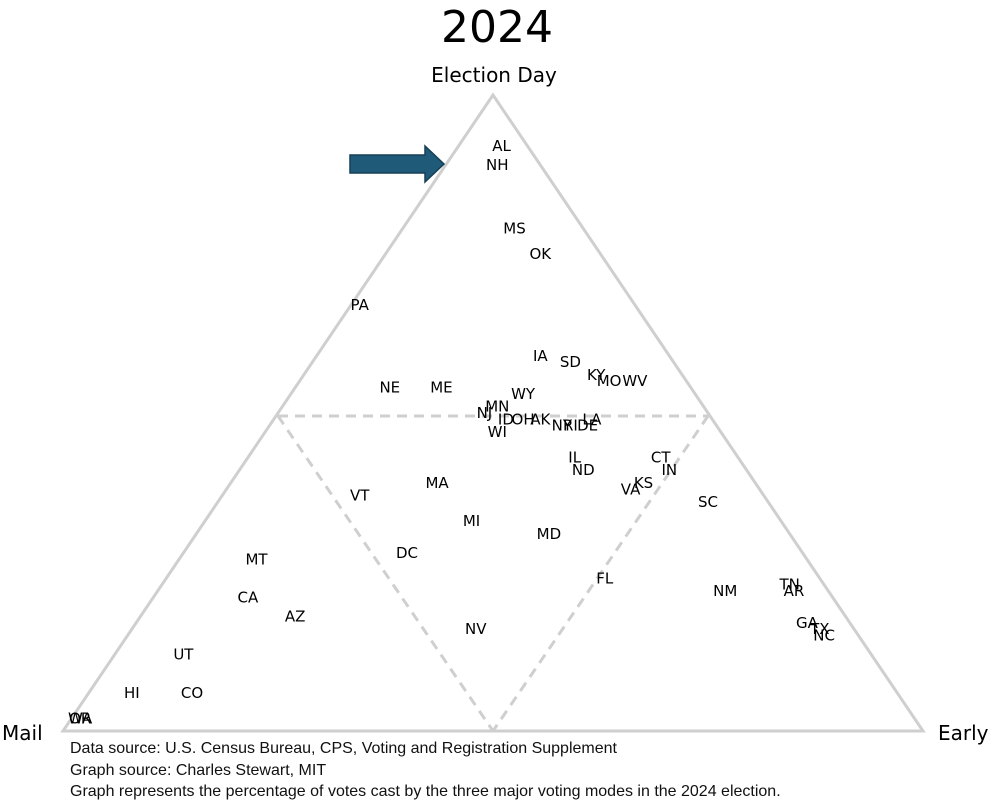 Image resolution: width=1000 pixels, height=803 pixels. What do you see at coordinates (501, 146) in the screenshot?
I see `state-label-al: AL` at bounding box center [501, 146].